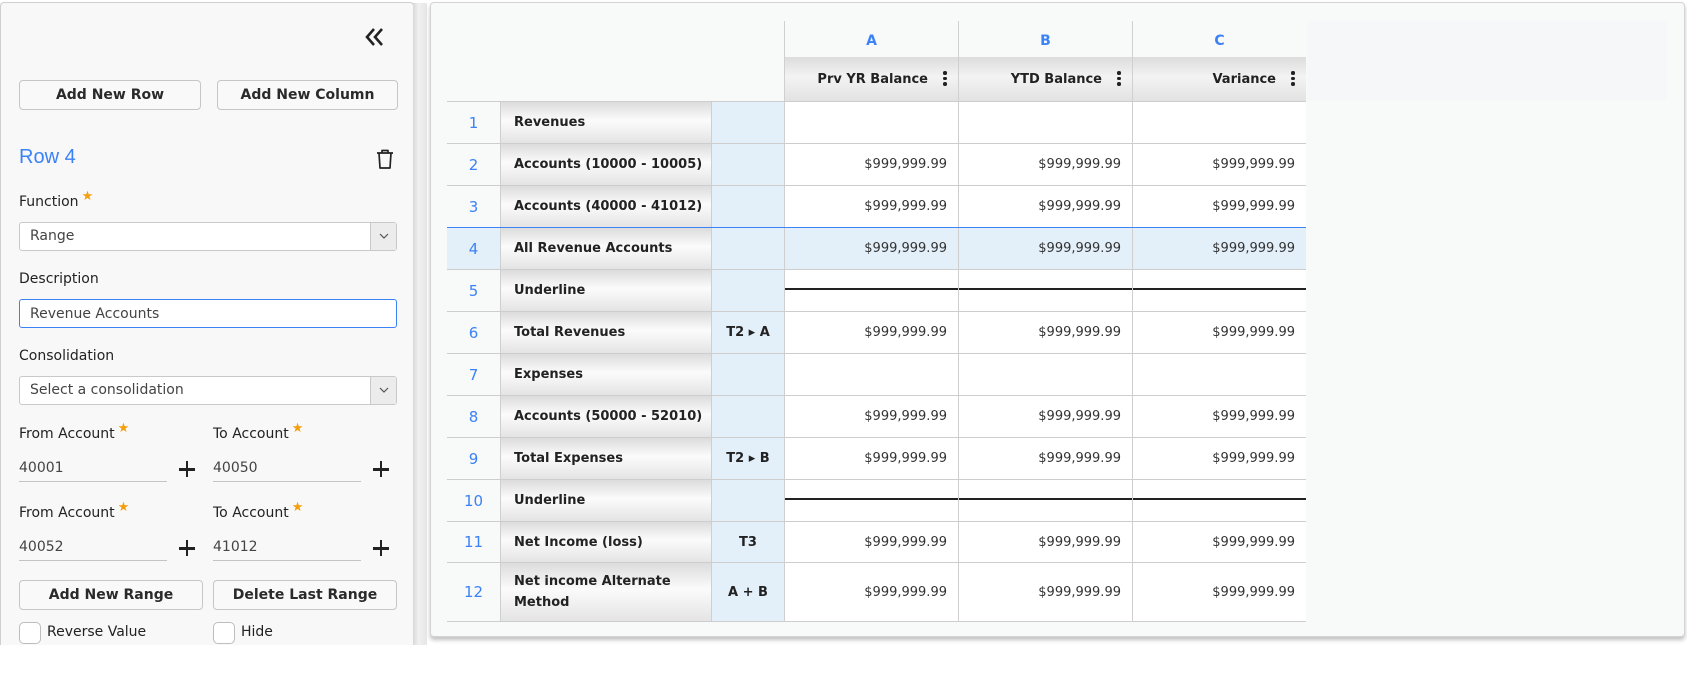 The height and width of the screenshot is (691, 1687). I want to click on row-code: T2 ▸ A, so click(747, 332).